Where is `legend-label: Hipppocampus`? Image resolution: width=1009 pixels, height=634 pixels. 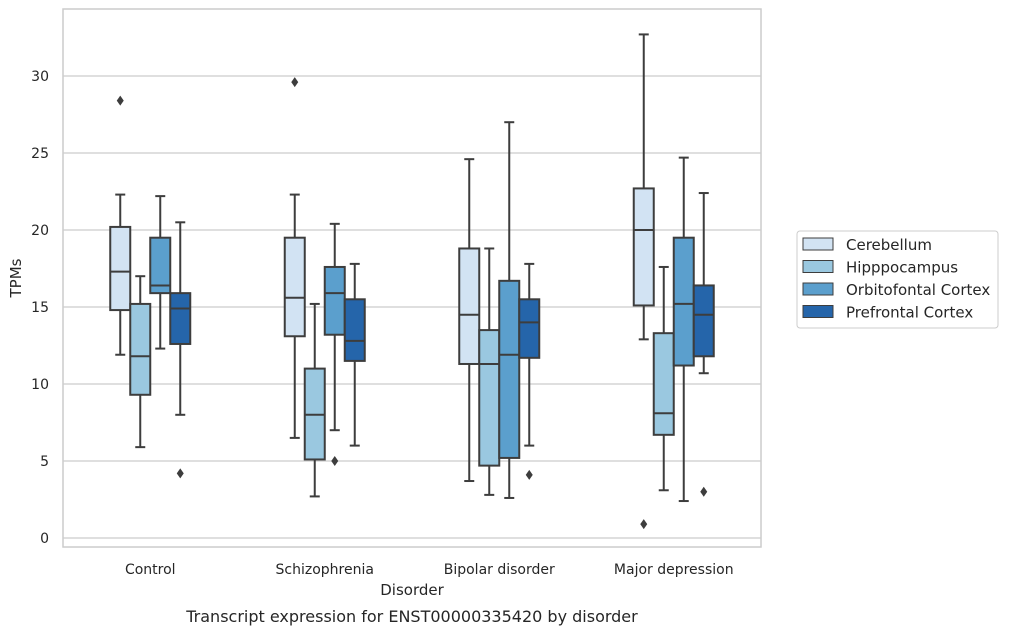 legend-label: Hipppocampus is located at coordinates (902, 268).